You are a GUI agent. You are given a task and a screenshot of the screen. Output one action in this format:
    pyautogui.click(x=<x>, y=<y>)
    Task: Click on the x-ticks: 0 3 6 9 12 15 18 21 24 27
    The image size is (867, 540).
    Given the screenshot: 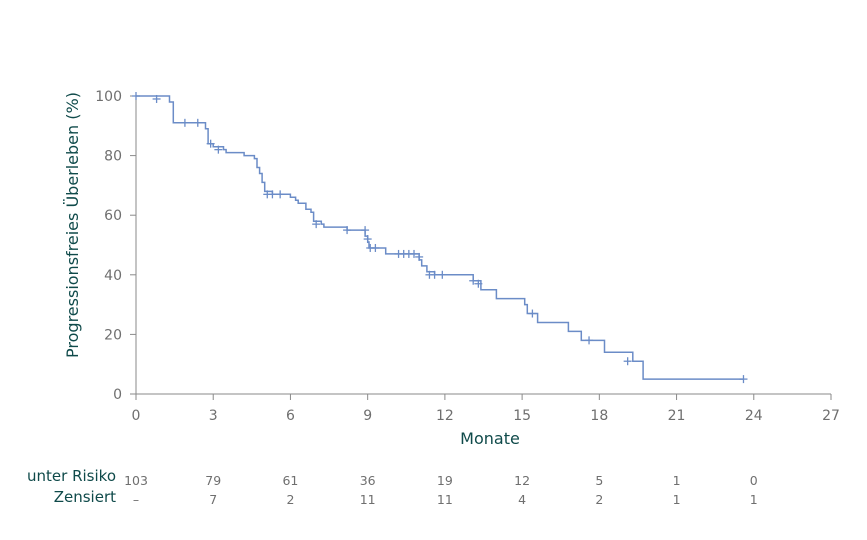 What is the action you would take?
    pyautogui.click(x=486, y=409)
    